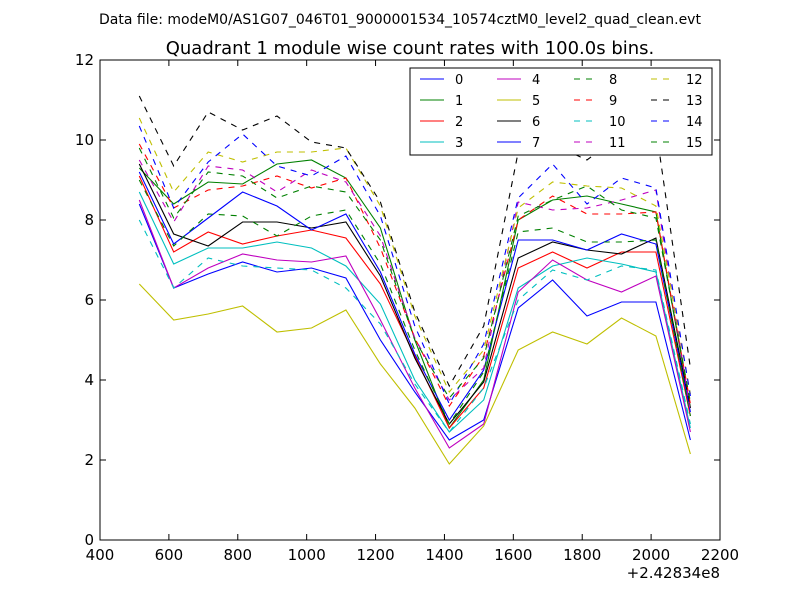 This screenshot has height=600, width=800. Describe the element at coordinates (613, 80) in the screenshot. I see `legend-label-8: 8` at that location.